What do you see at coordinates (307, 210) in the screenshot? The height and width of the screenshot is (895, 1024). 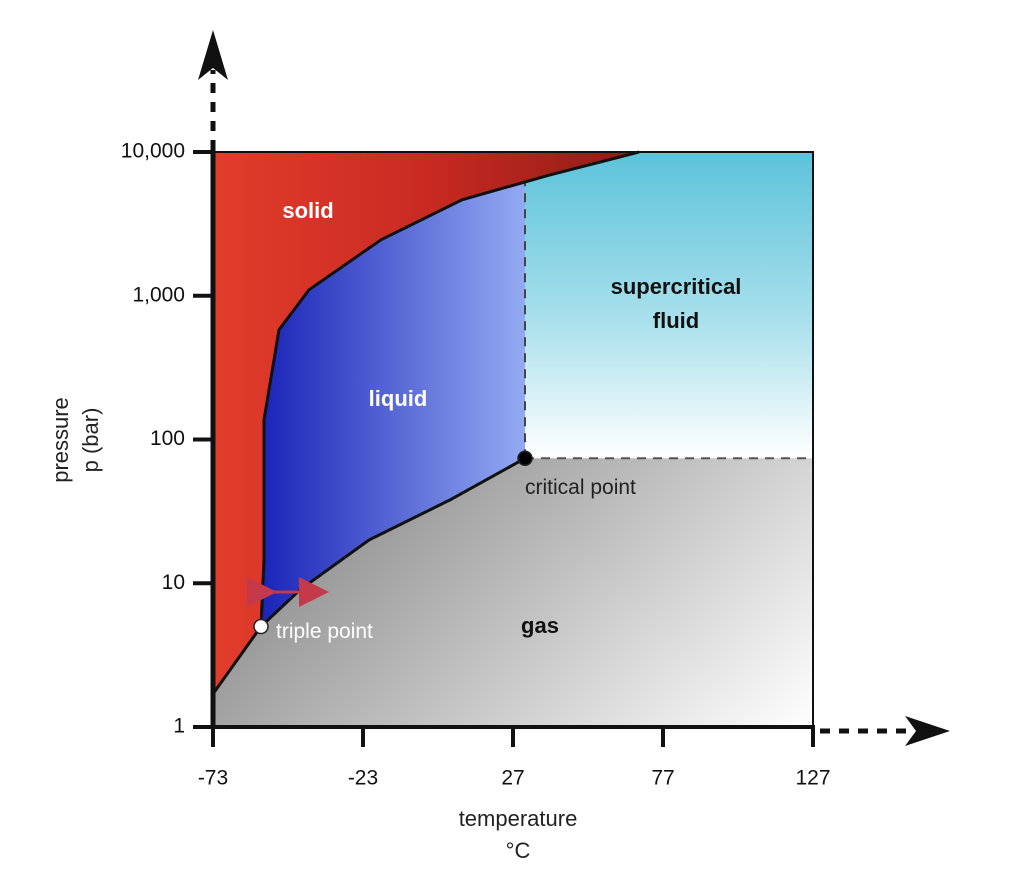 I see `region-label: solid` at bounding box center [307, 210].